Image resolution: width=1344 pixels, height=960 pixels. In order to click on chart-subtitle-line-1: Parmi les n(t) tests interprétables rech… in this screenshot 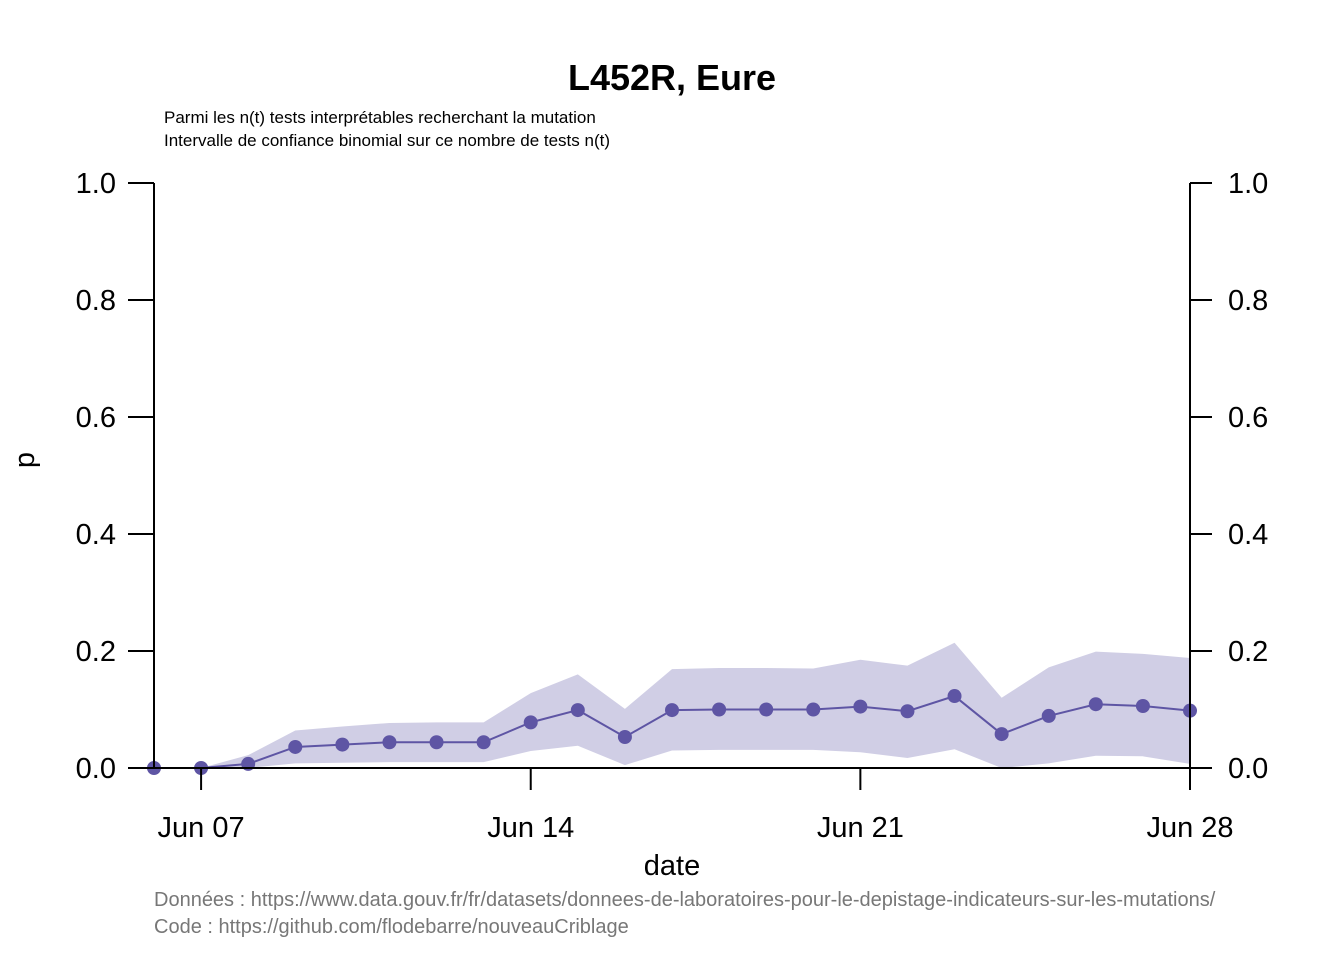, I will do `click(380, 117)`.